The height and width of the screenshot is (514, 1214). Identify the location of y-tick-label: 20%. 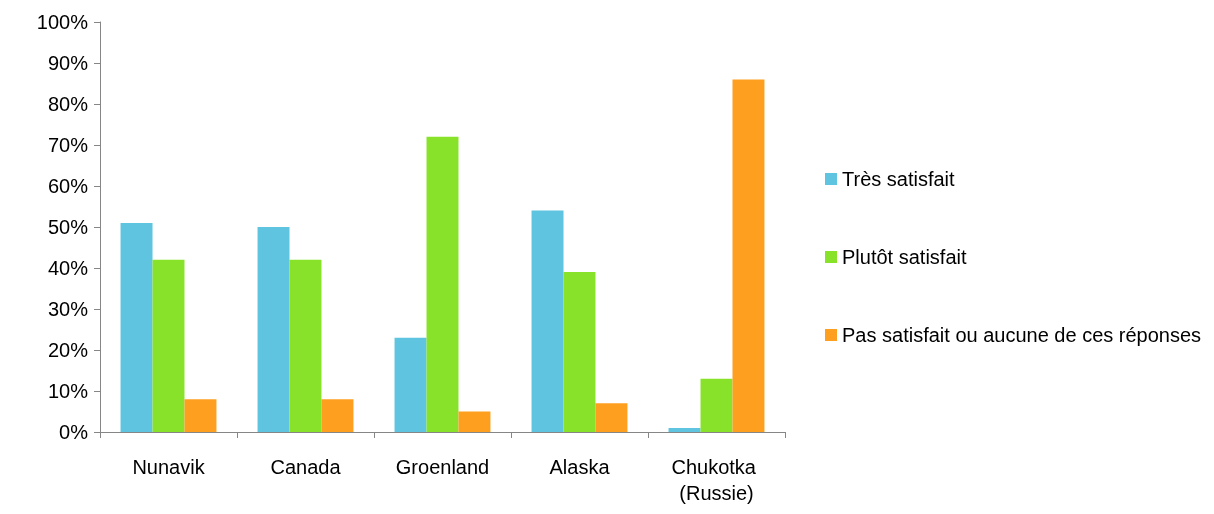
(68, 350).